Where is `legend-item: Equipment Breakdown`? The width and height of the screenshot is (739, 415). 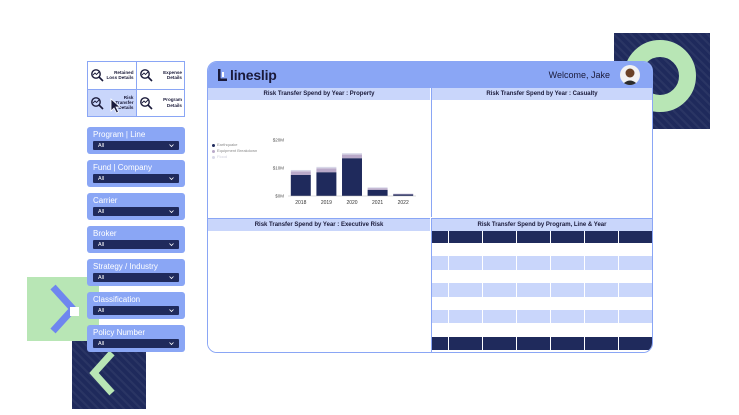
legend-item: Equipment Breakdown is located at coordinates (234, 151).